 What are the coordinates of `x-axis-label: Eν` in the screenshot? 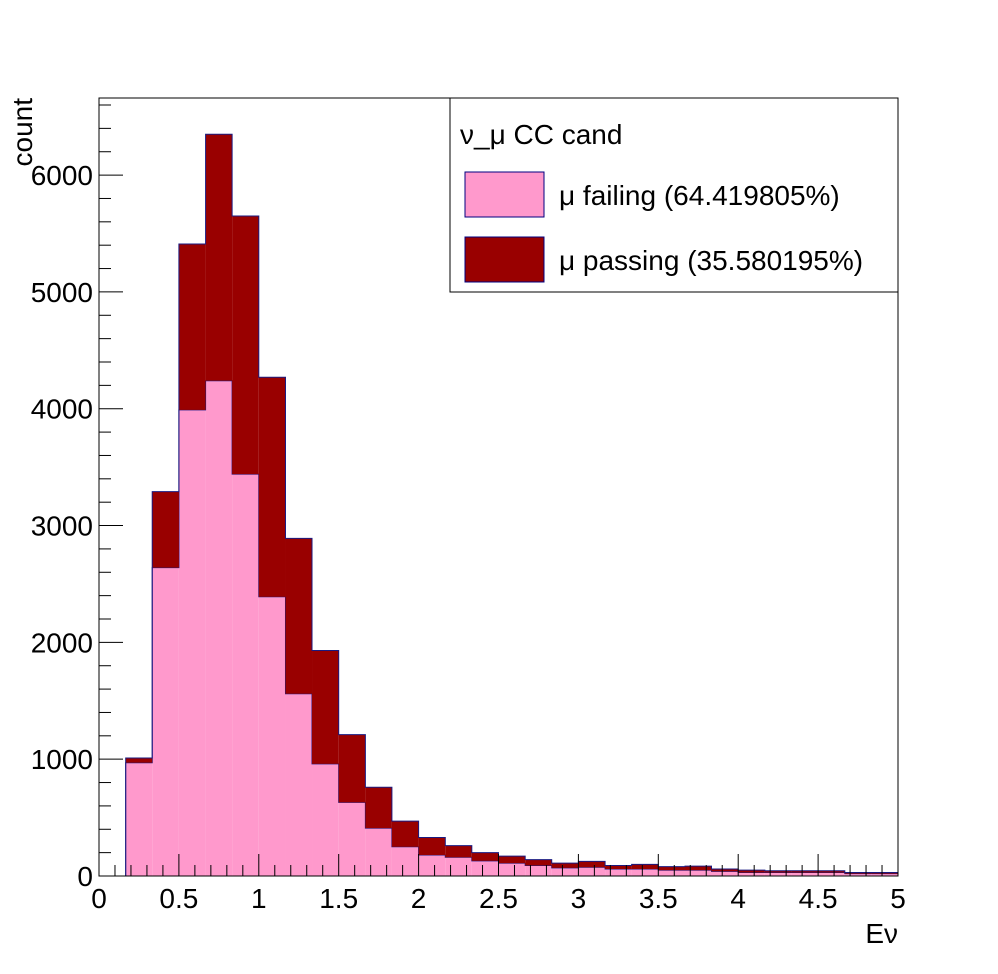 It's located at (881, 933).